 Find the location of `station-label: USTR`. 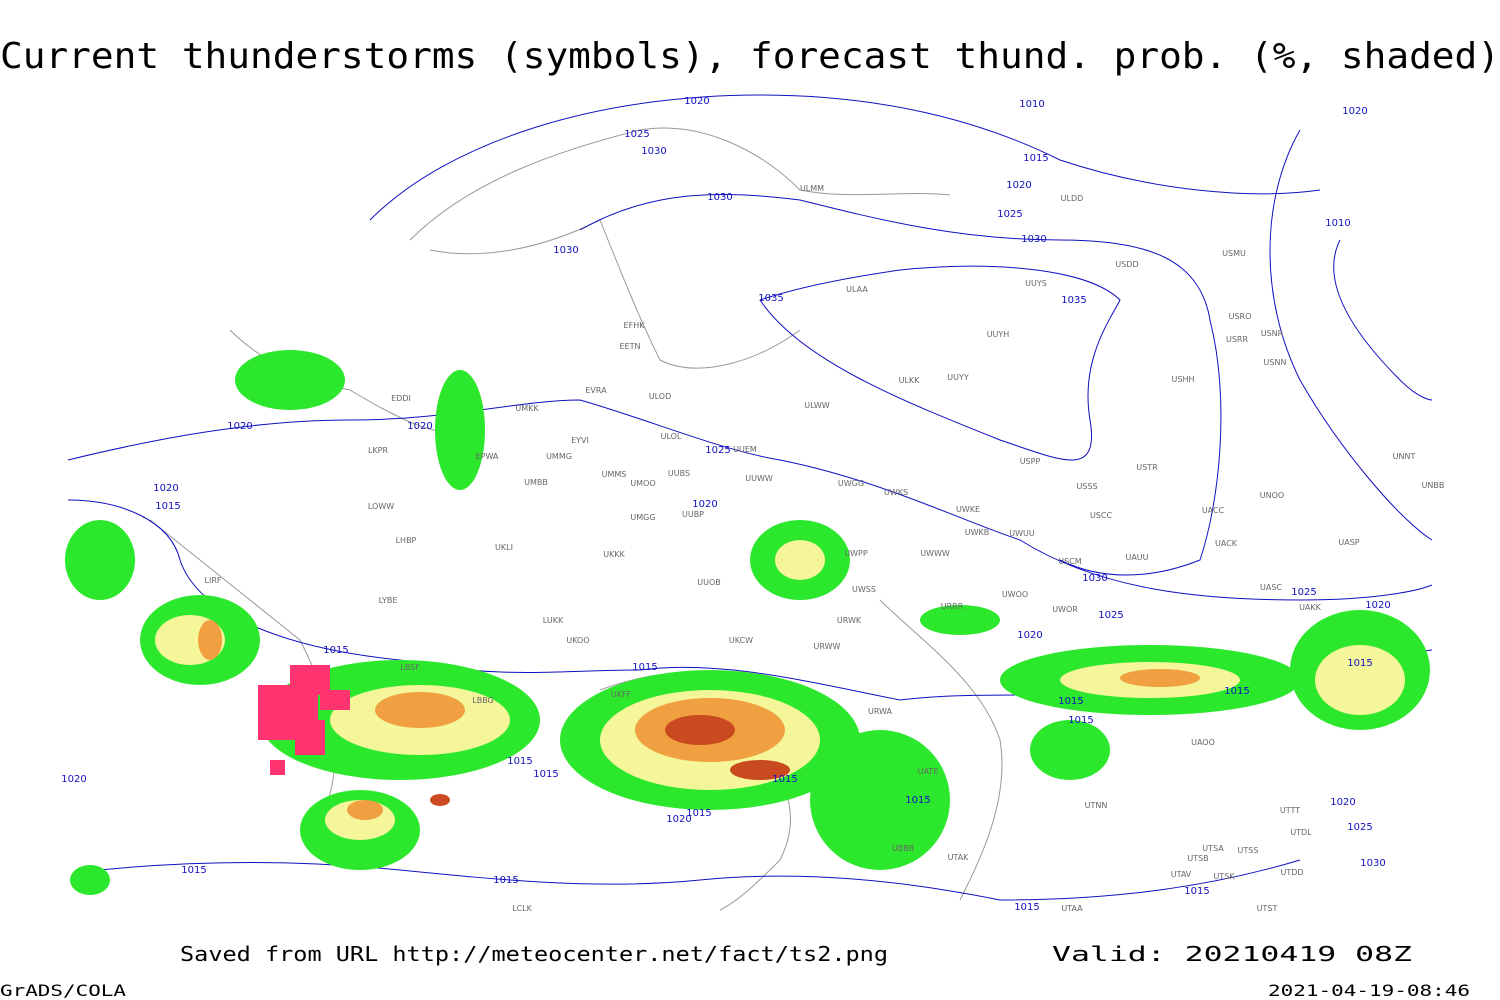

station-label: USTR is located at coordinates (1147, 467).